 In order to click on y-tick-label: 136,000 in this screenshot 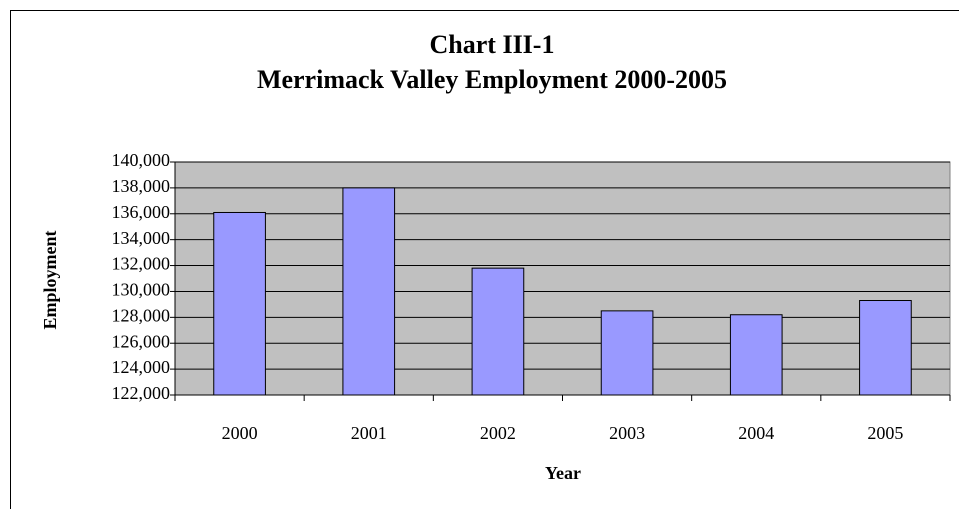, I will do `click(141, 212)`.